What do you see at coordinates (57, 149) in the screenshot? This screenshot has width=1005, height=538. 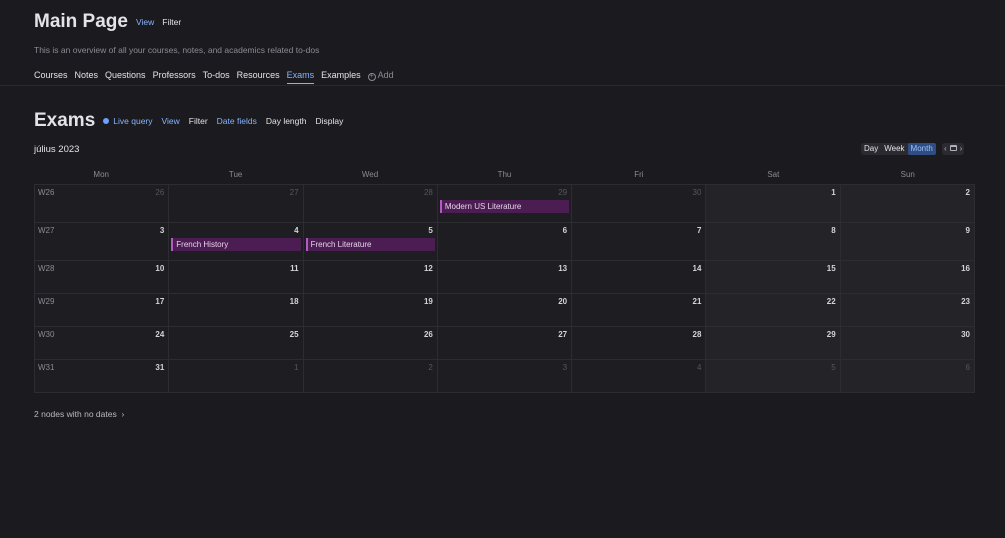 I see `month-label: július 2023` at bounding box center [57, 149].